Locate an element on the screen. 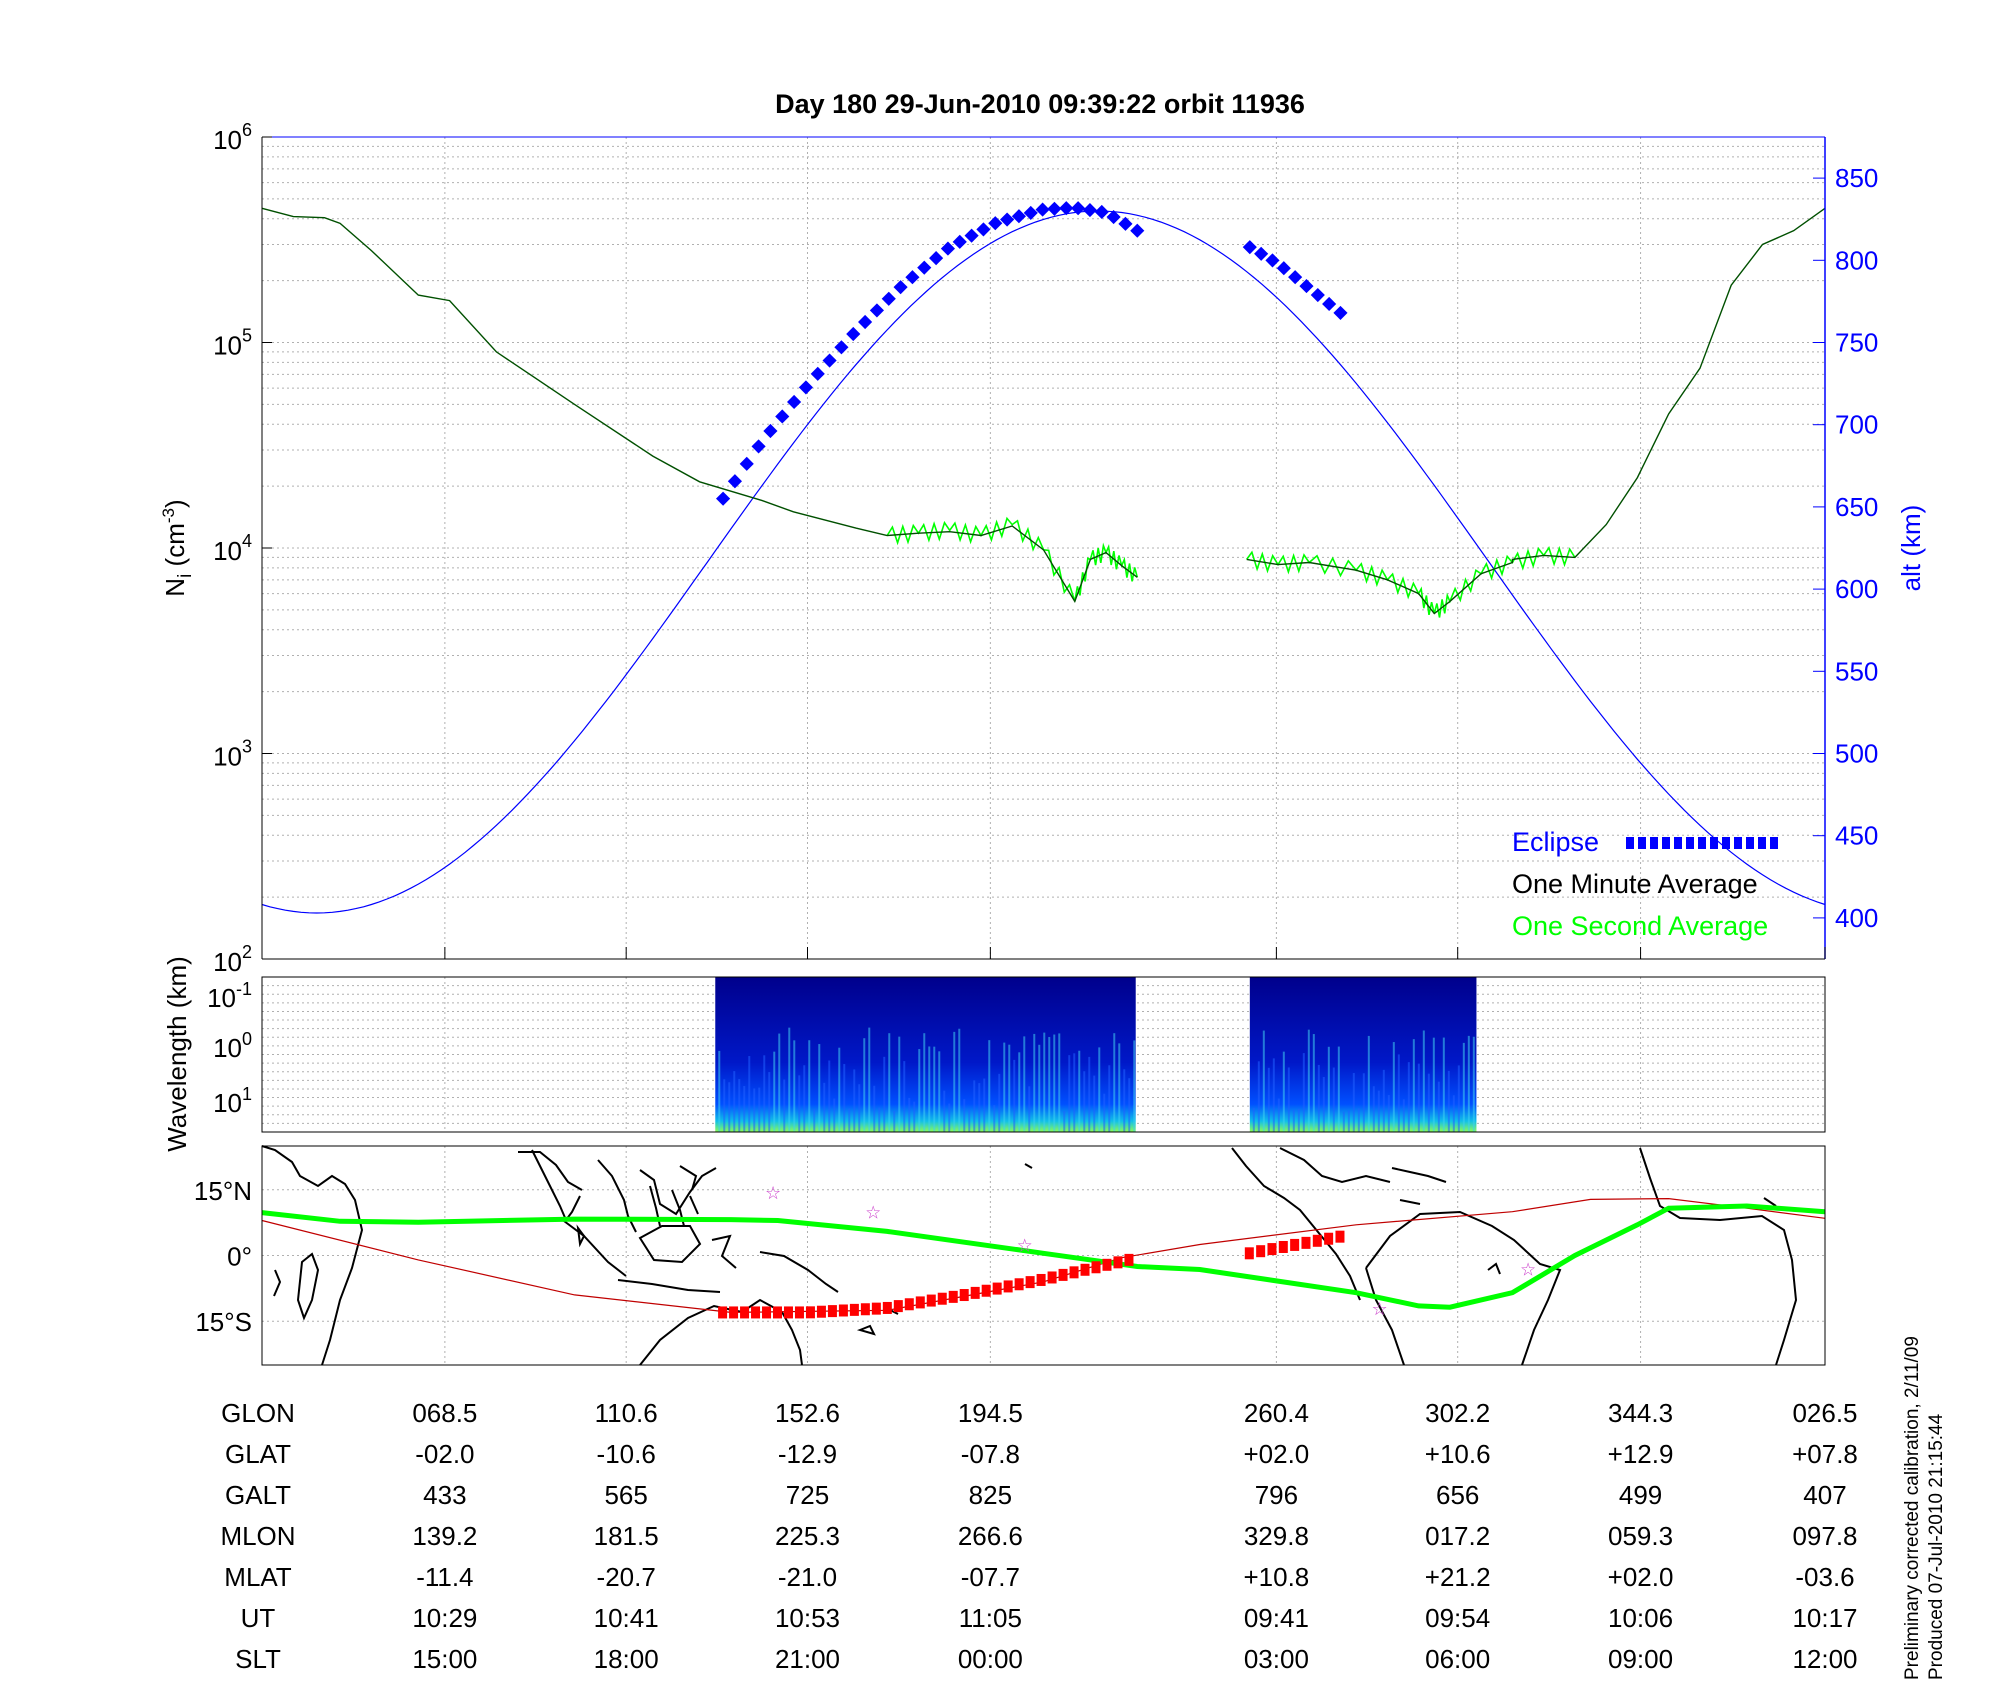  table-cell: 068.5 is located at coordinates (444, 1413).